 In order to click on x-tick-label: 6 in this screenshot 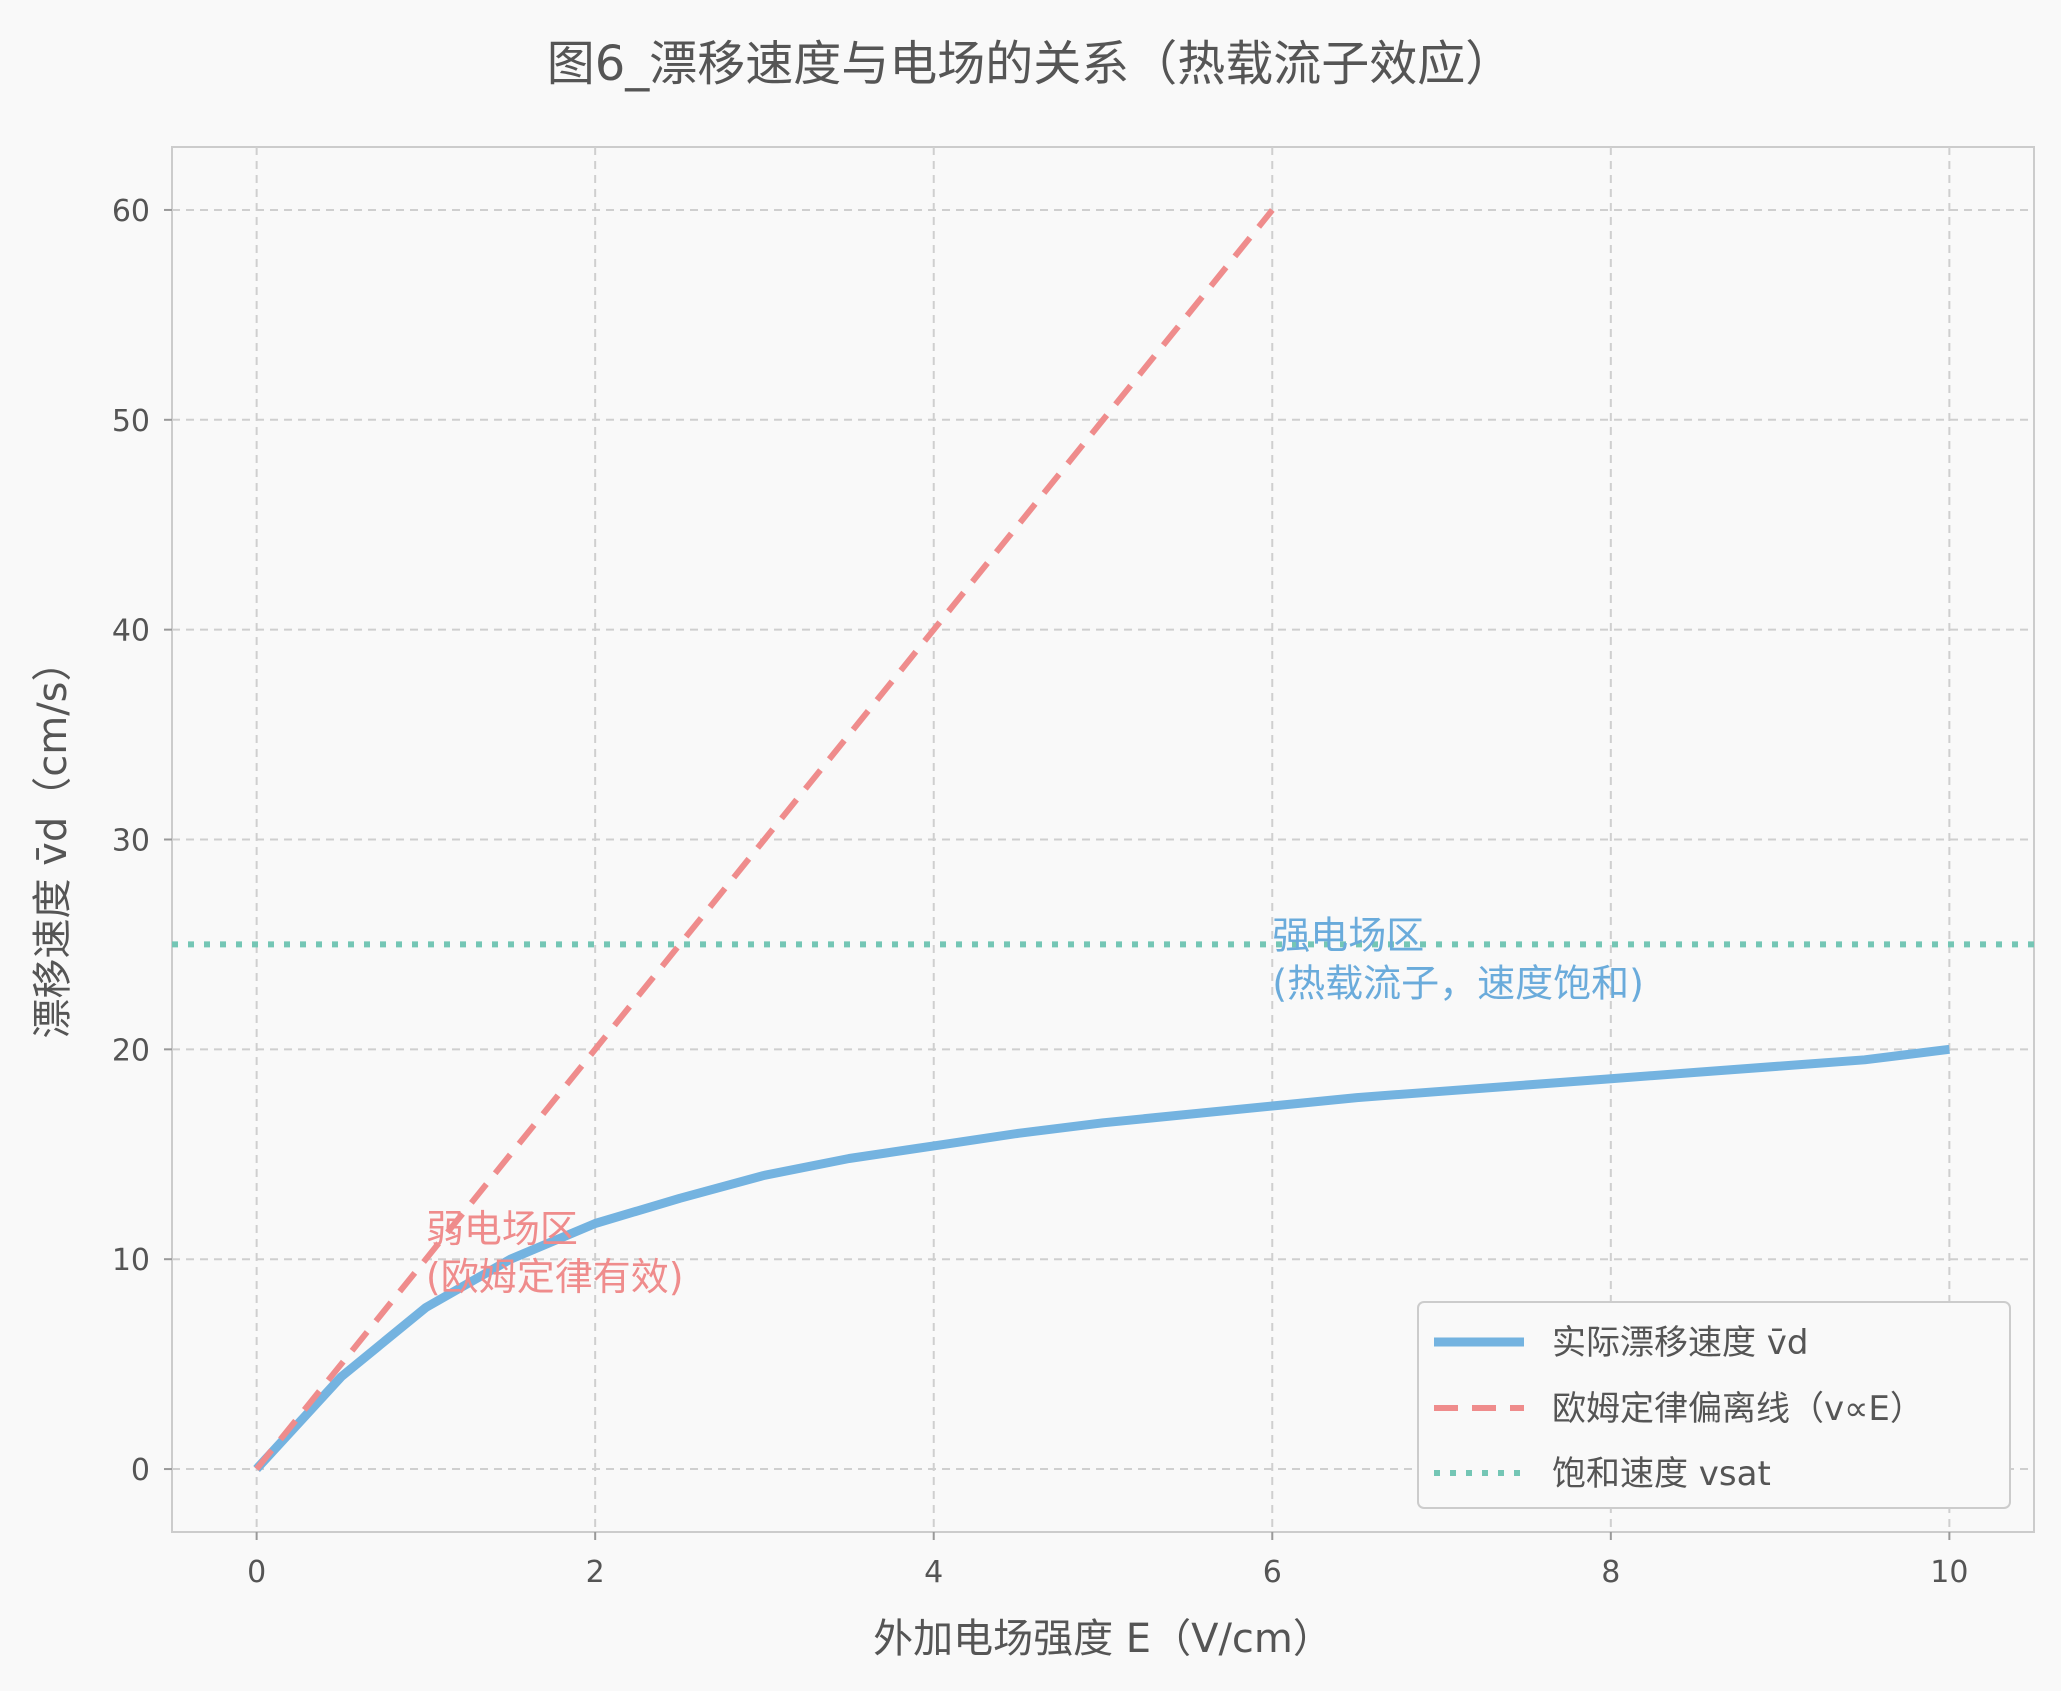, I will do `click(1272, 1572)`.